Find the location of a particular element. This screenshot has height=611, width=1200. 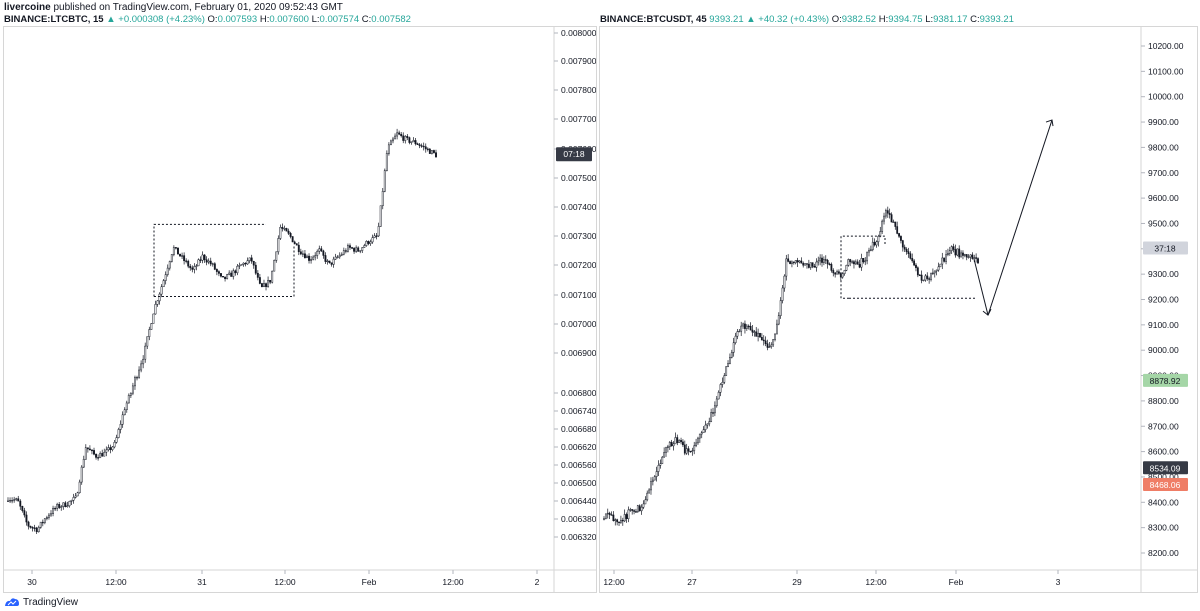

y-tick-label: 0.006620 is located at coordinates (578, 447).